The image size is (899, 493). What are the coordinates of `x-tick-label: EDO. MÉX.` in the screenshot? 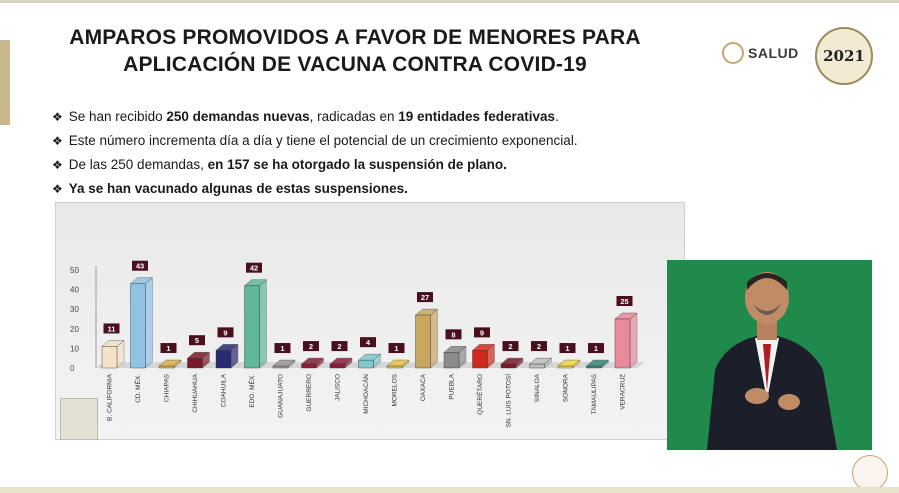 It's located at (251, 391).